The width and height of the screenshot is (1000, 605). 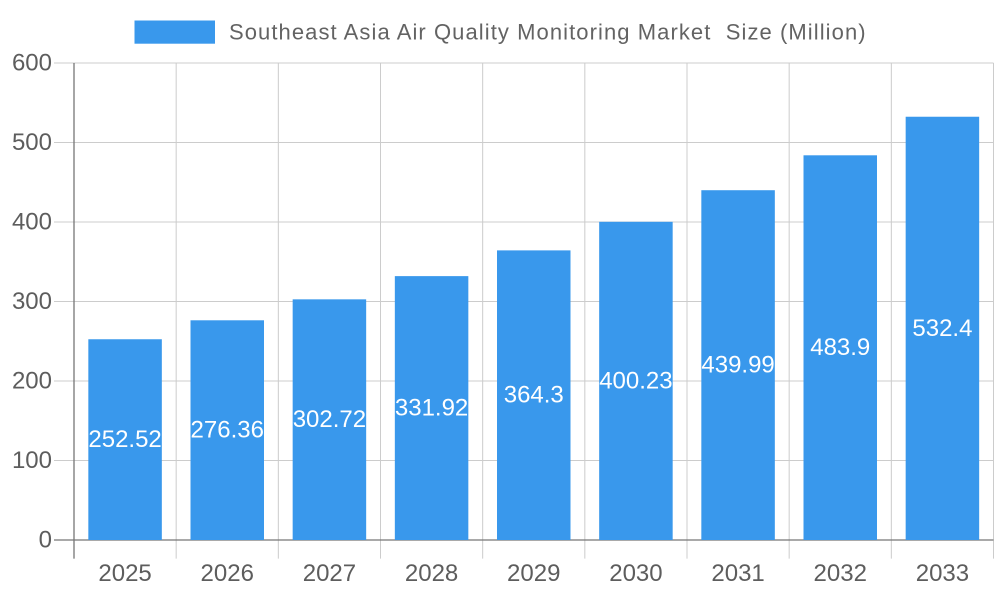 I want to click on svg-text: 500, so click(x=32, y=142).